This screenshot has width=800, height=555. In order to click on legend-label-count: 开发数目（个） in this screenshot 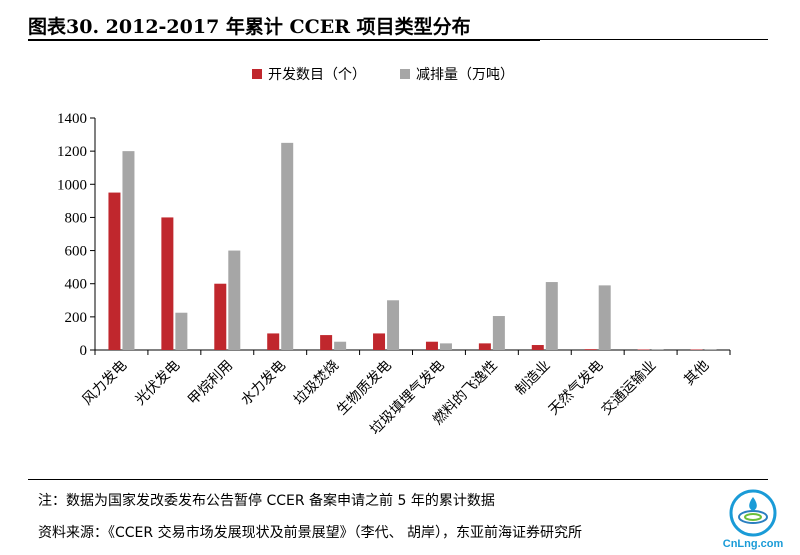, I will do `click(317, 75)`.